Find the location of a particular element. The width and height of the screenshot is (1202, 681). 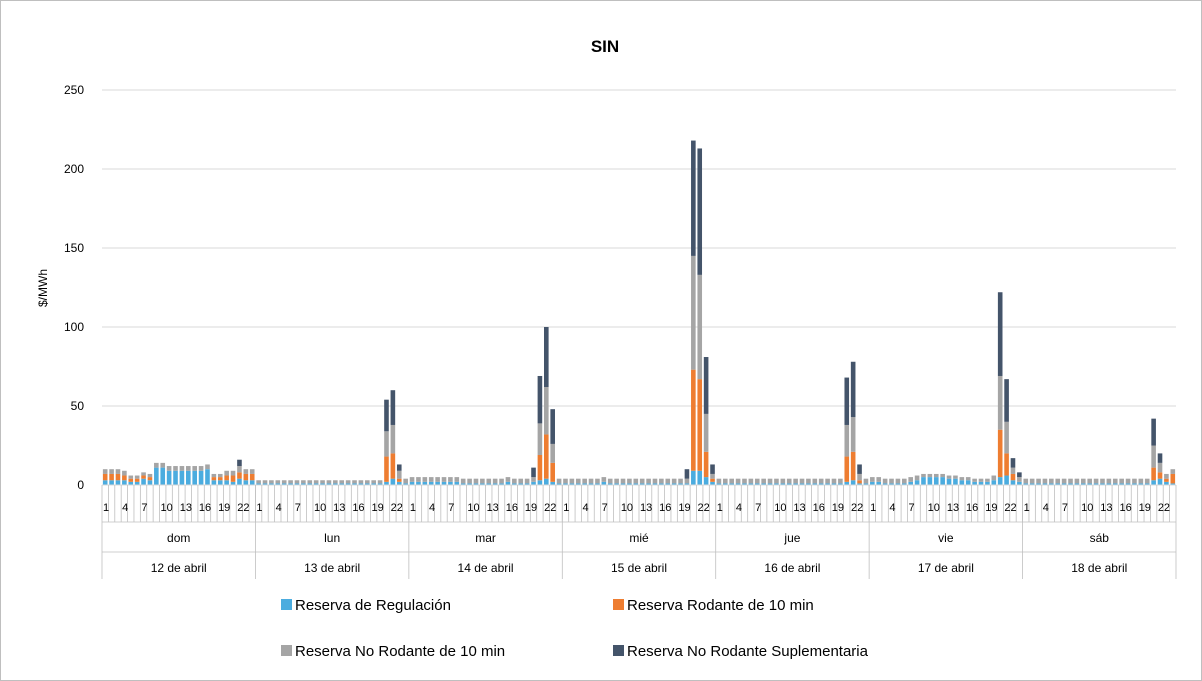

hour-tick-label: 4 is located at coordinates (585, 508).